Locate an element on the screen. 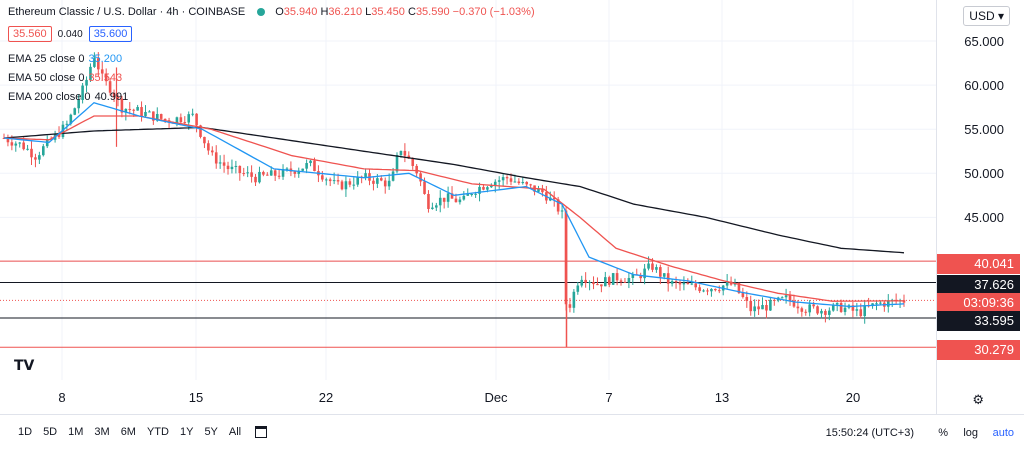  buy-price-button: 35.600 is located at coordinates (110, 34).